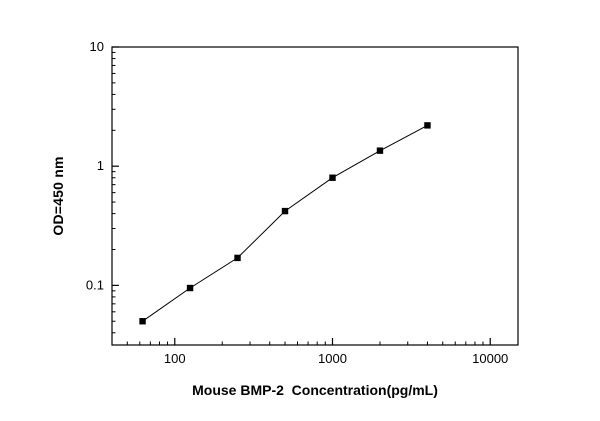 The height and width of the screenshot is (421, 600). Describe the element at coordinates (100, 165) in the screenshot. I see `y-tick-label: 1` at that location.